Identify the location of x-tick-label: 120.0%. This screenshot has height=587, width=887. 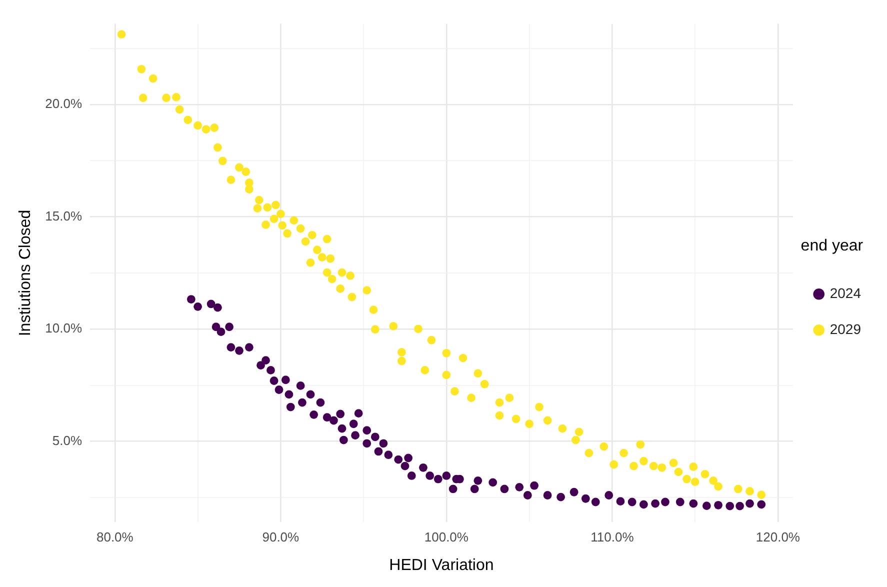
(778, 537).